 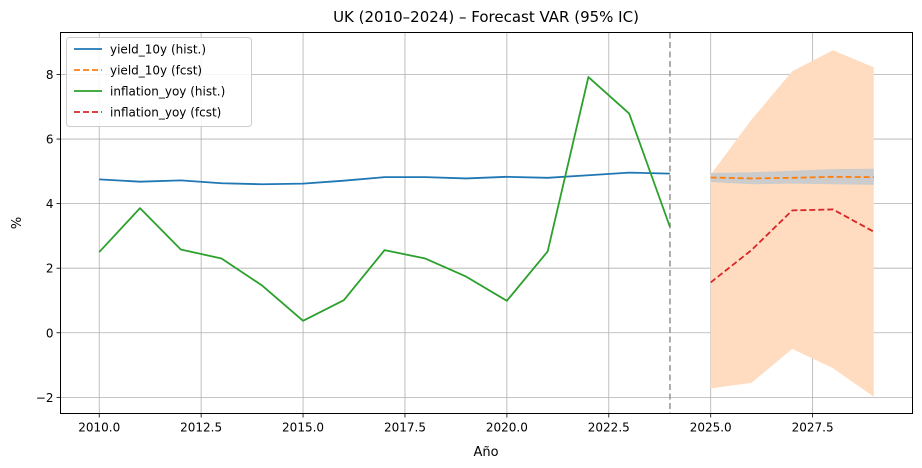 I want to click on x-axis-label: Año, so click(x=485, y=452).